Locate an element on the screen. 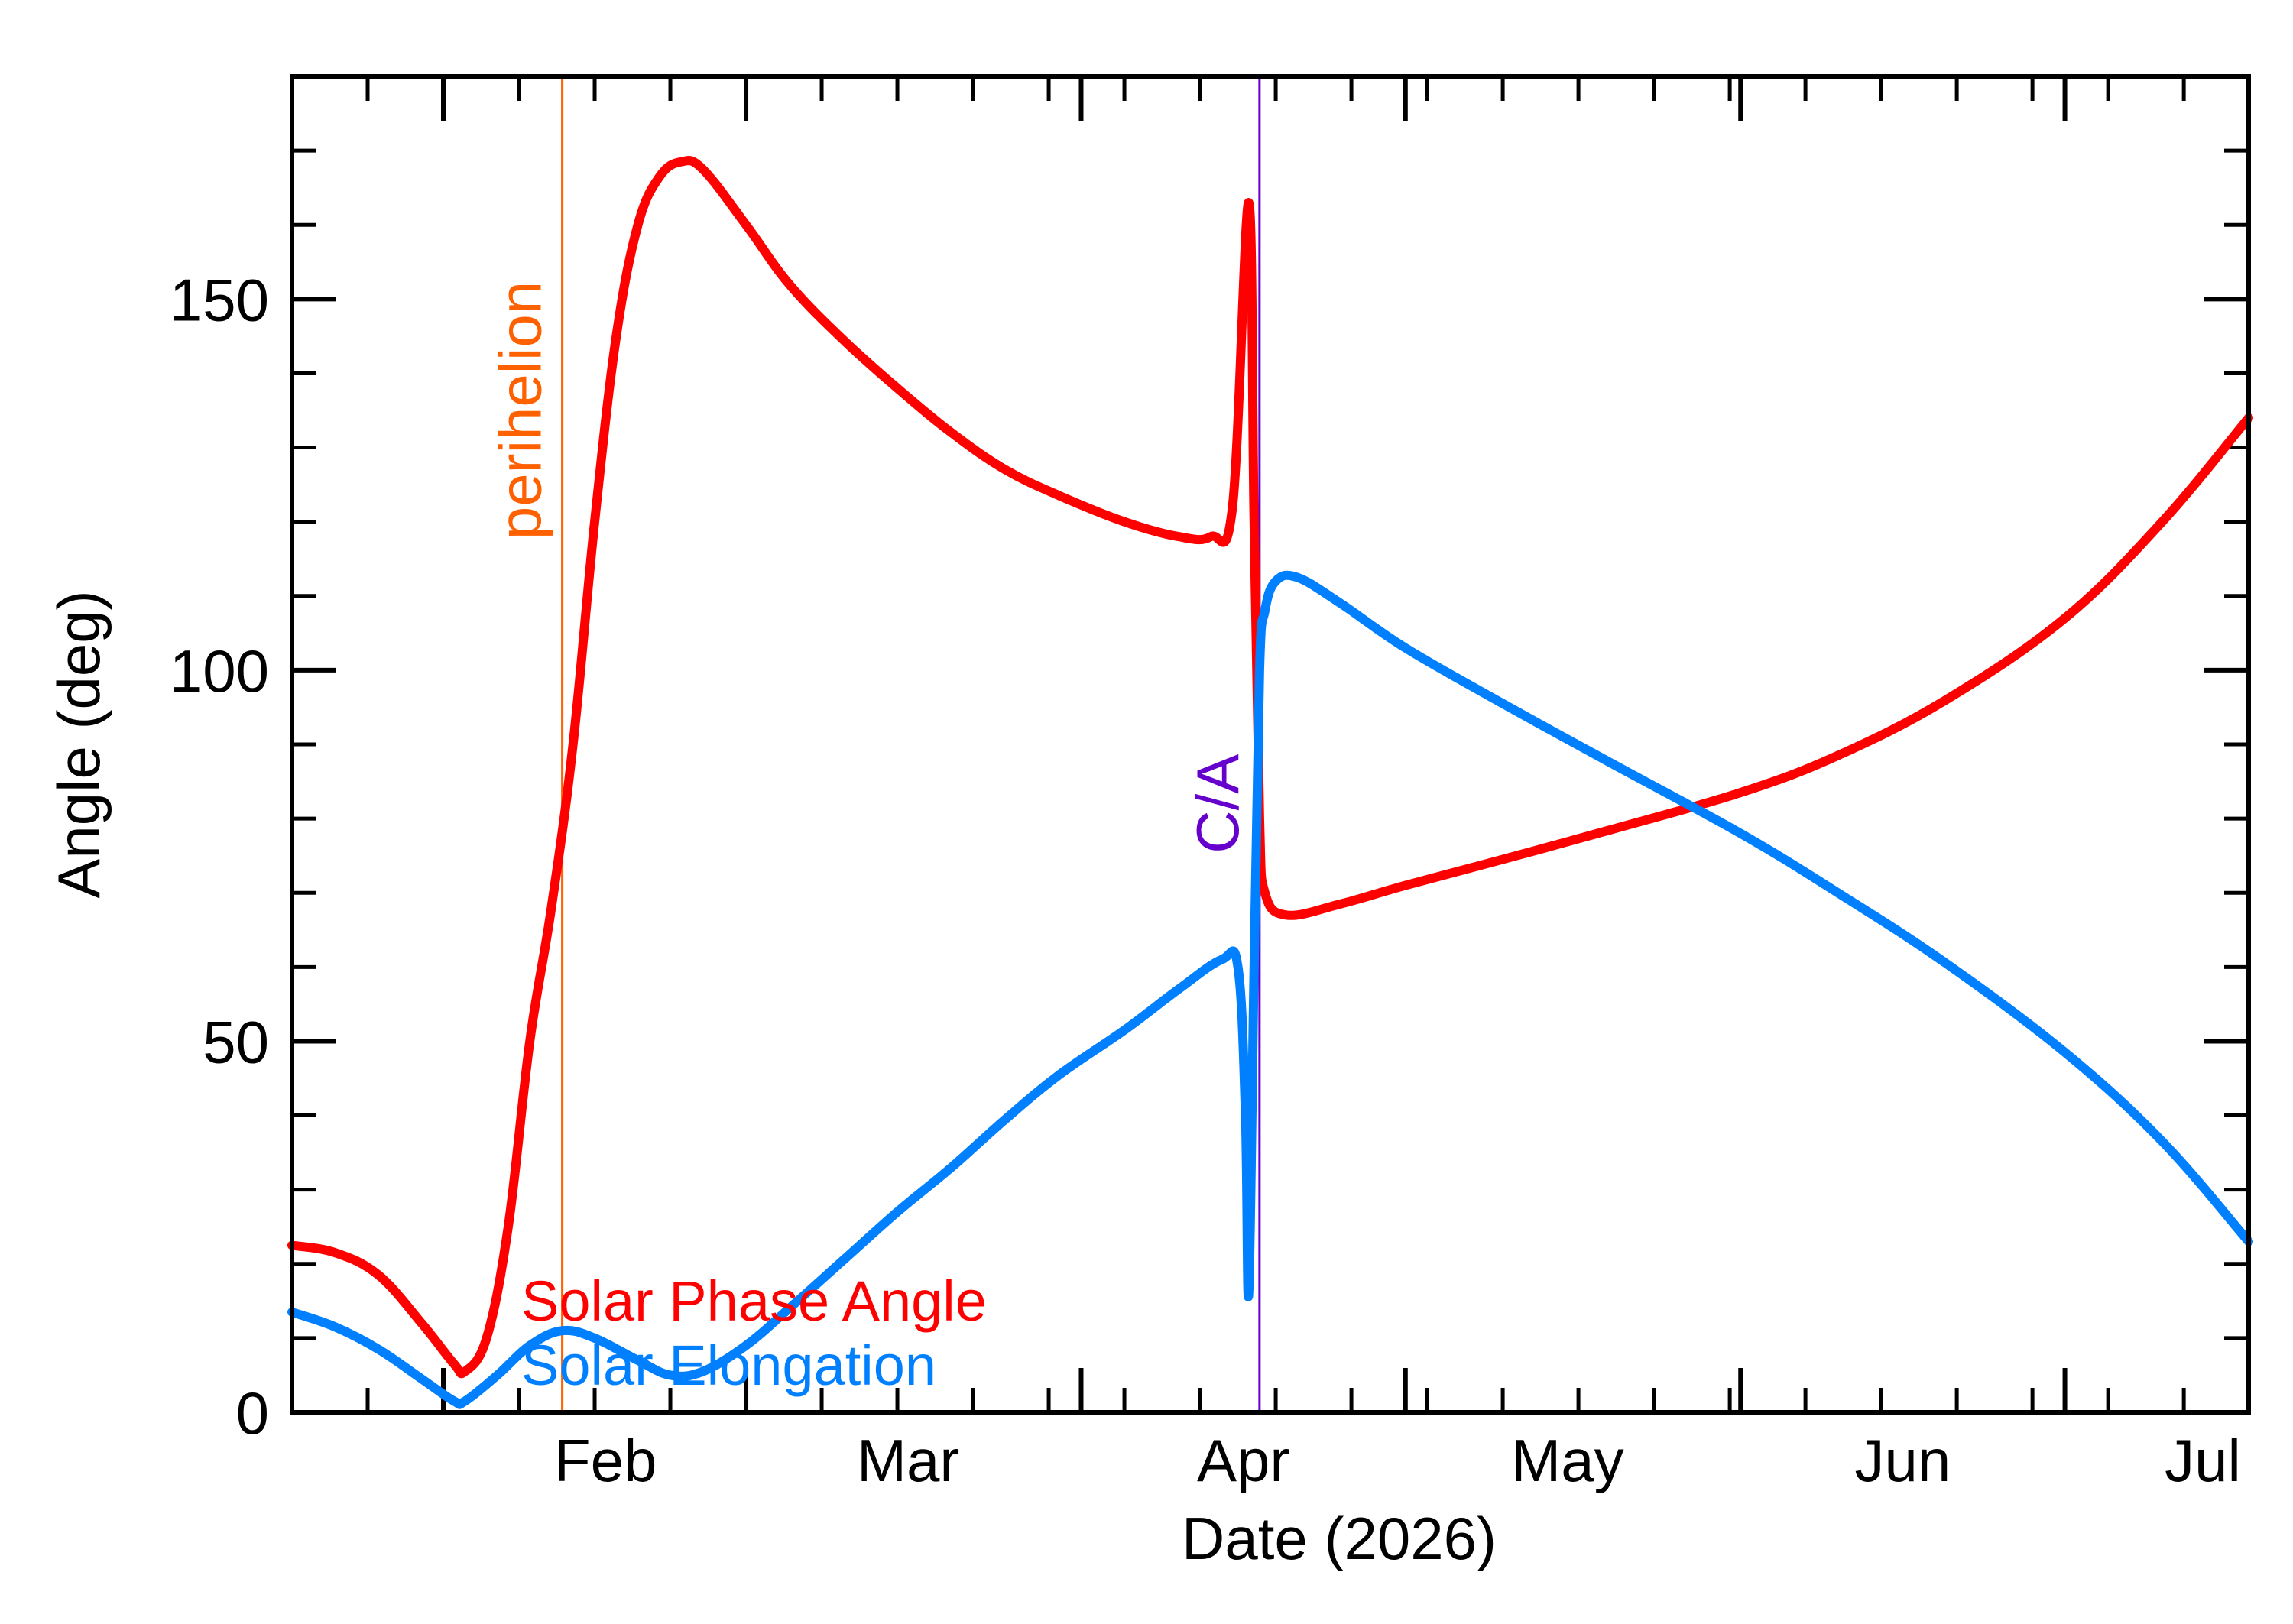 This screenshot has width=2293, height=1624. x-tick-label: Jul is located at coordinates (2203, 1460).